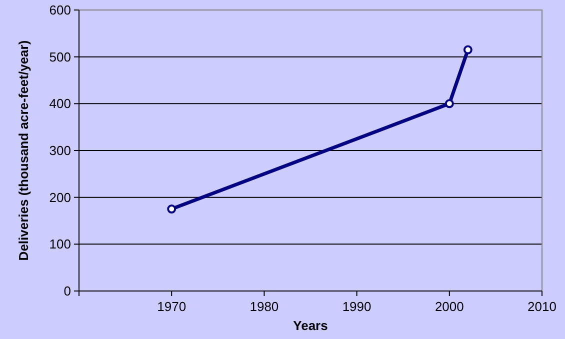 This screenshot has width=565, height=339. I want to click on x-tick-label: 2010, so click(542, 306).